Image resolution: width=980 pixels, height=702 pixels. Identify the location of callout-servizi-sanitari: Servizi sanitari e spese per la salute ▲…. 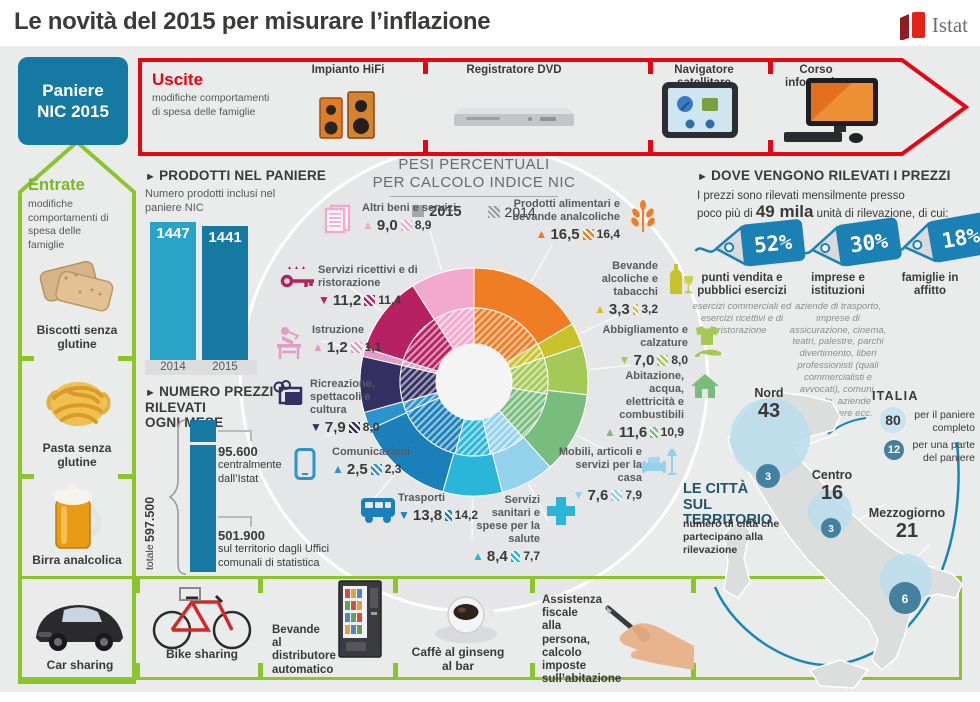
(523, 529).